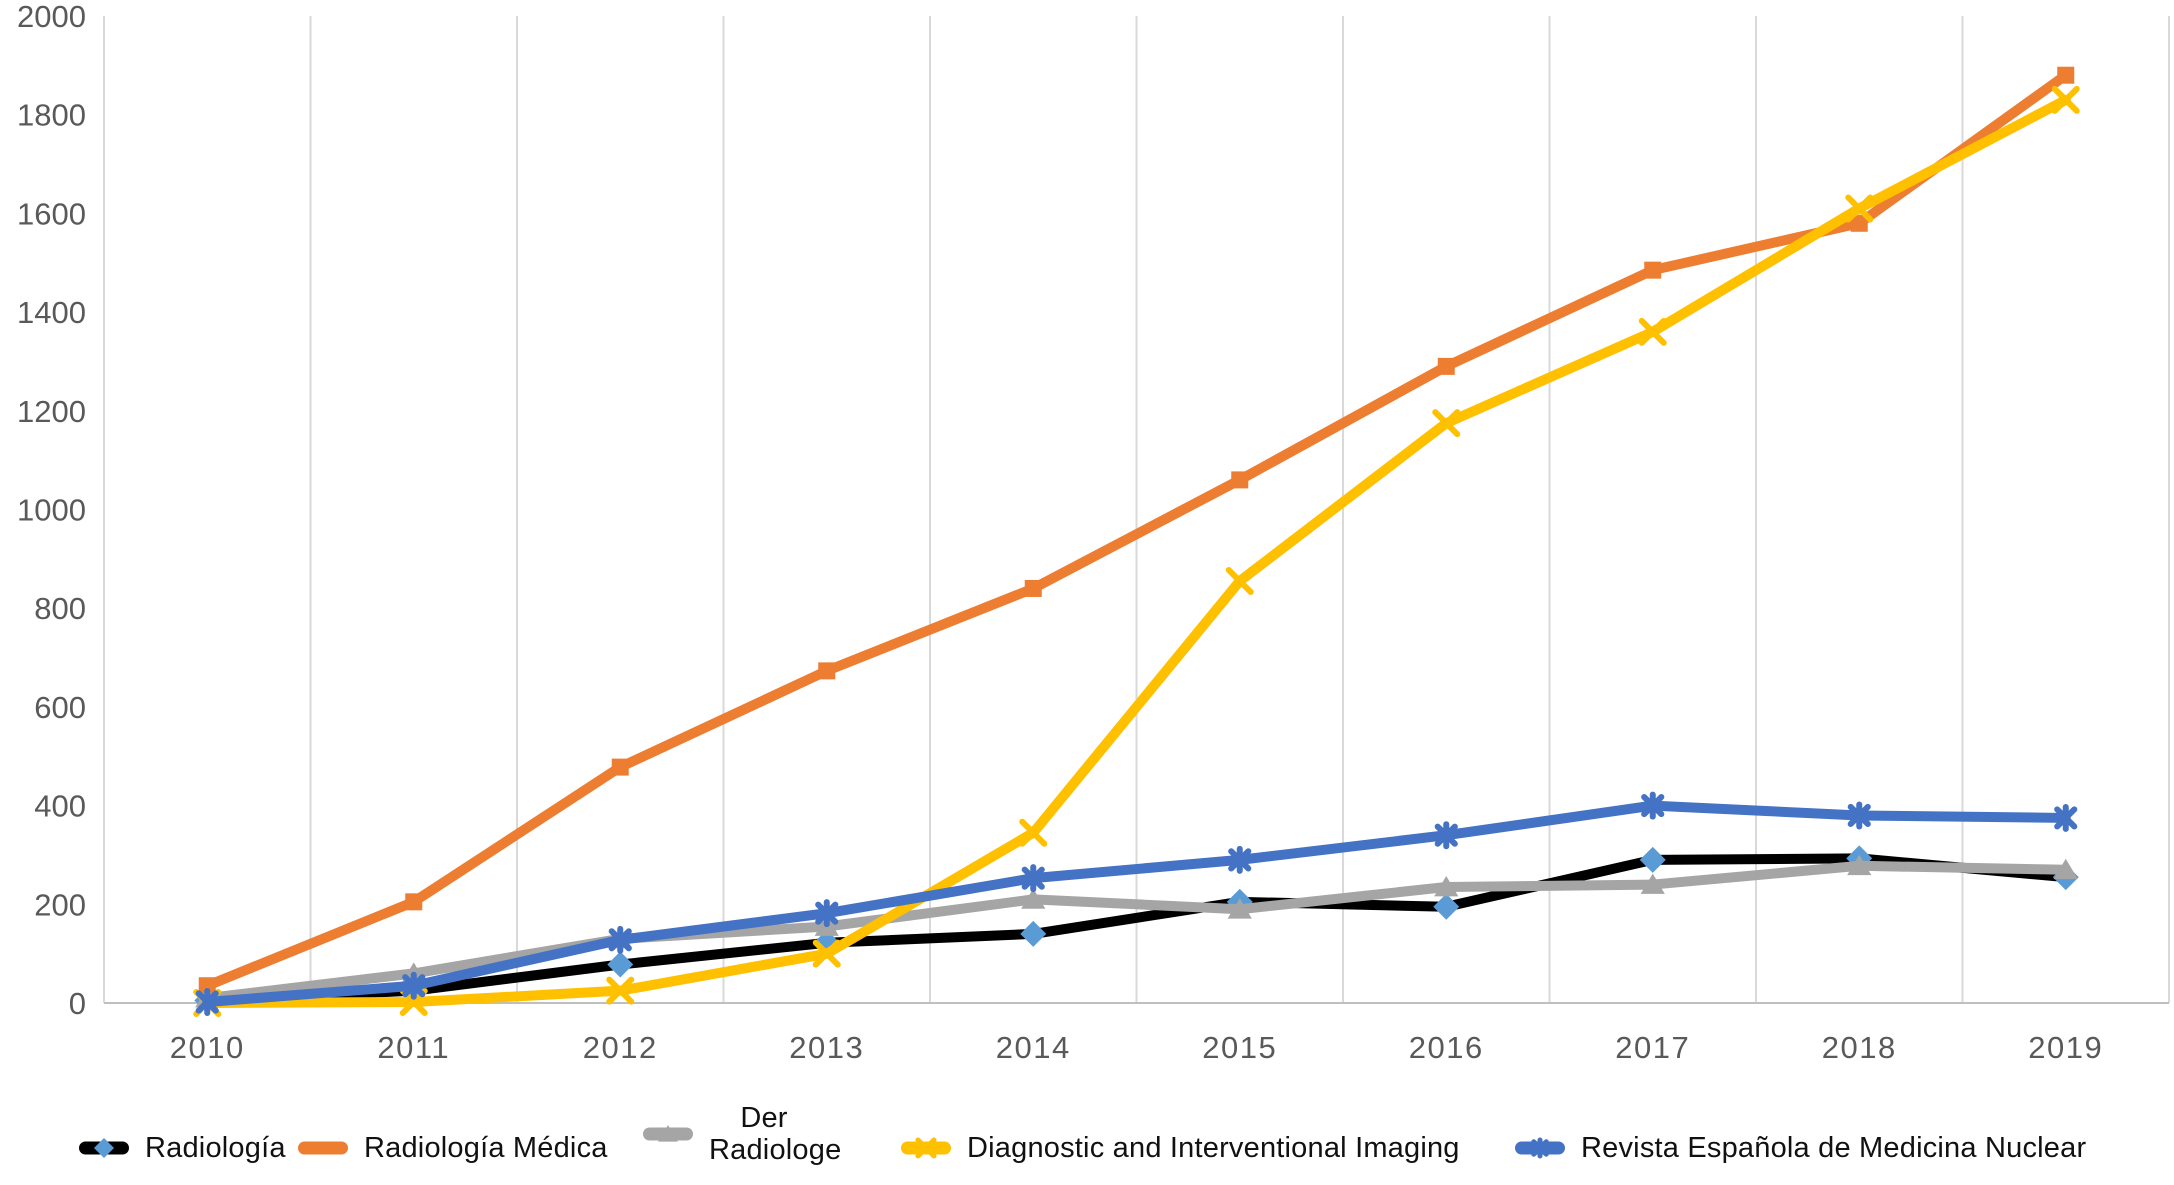  What do you see at coordinates (51, 411) in the screenshot?
I see `y-tick-label: 1200` at bounding box center [51, 411].